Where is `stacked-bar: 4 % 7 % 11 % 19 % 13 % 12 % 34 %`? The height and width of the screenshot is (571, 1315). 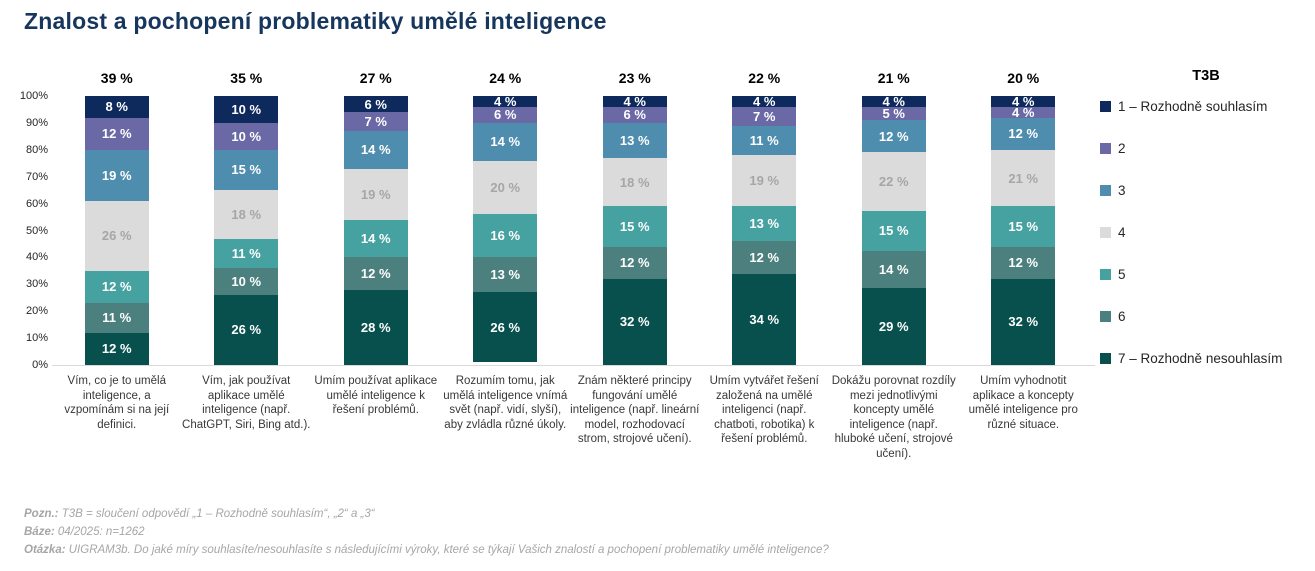 stacked-bar: 4 % 7 % 11 % 19 % 13 % 12 % 34 % is located at coordinates (764, 230).